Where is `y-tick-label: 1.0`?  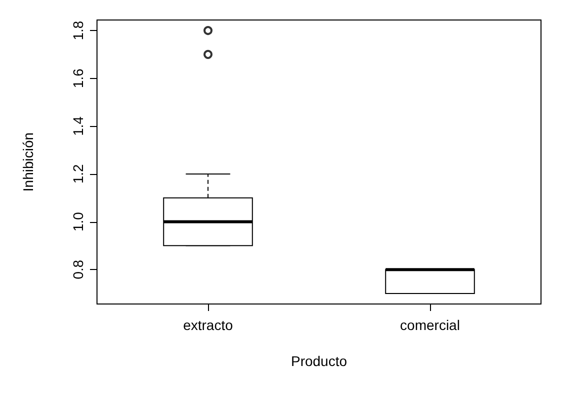
y-tick-label: 1.0 is located at coordinates (78, 222).